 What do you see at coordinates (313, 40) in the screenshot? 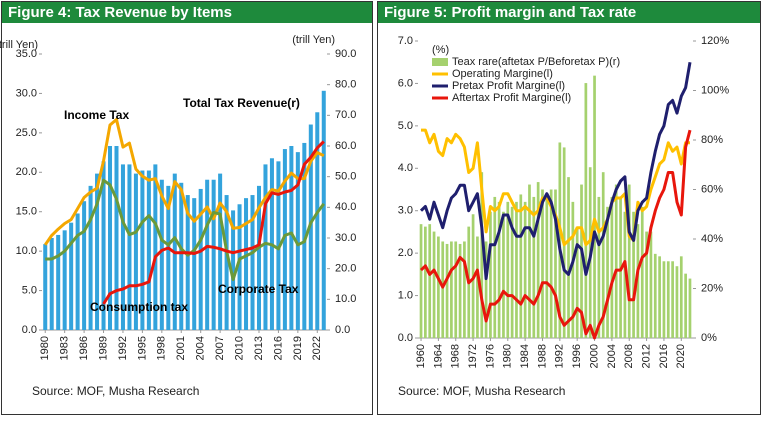
I see `y2-axis-label: (trill Yen)` at bounding box center [313, 40].